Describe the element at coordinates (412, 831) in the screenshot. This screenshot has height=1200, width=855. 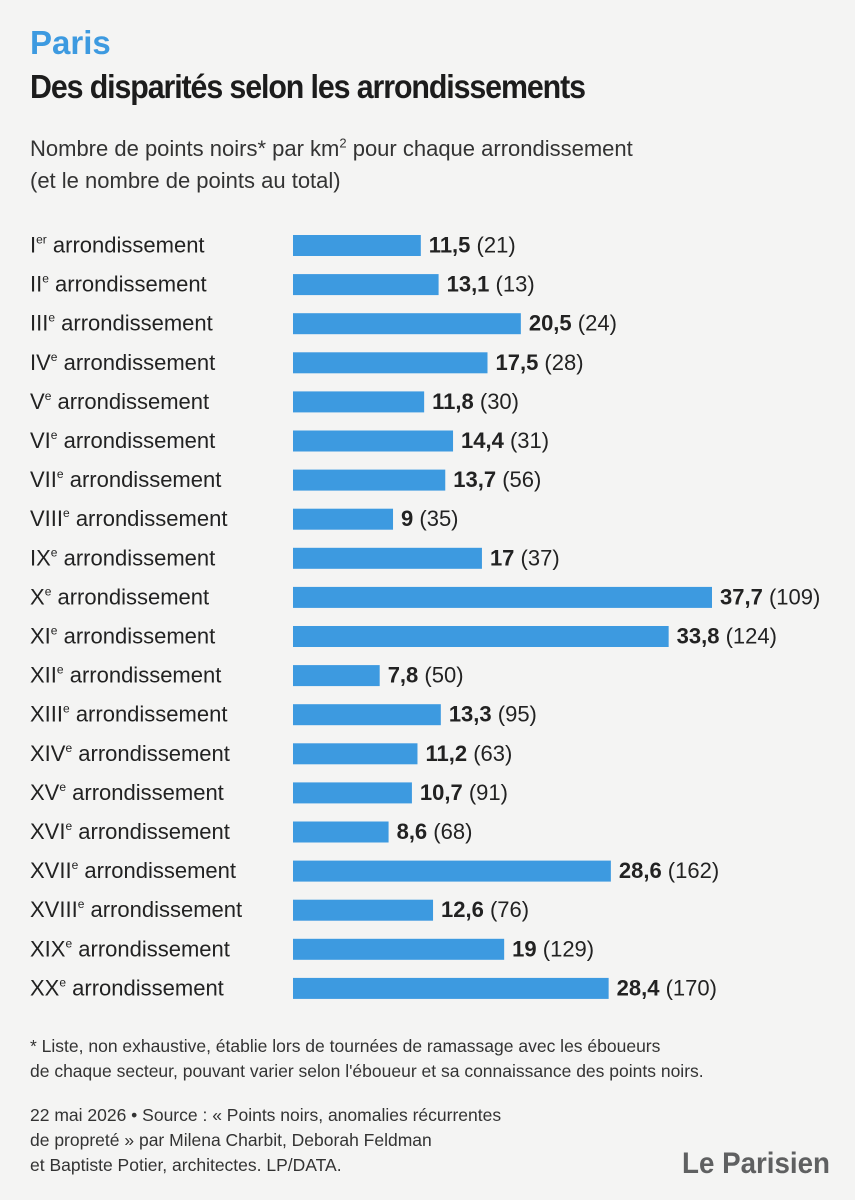
I see `value-label: 8,6` at that location.